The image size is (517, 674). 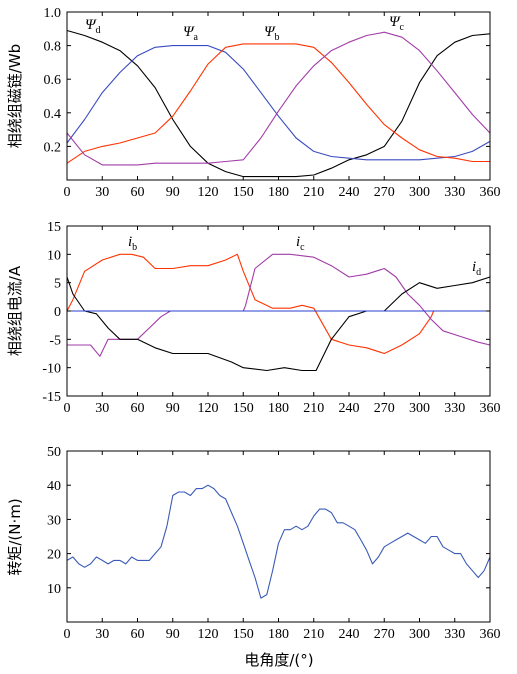 What do you see at coordinates (278, 660) in the screenshot?
I see `torque-xlabel: 电角度/(°)` at bounding box center [278, 660].